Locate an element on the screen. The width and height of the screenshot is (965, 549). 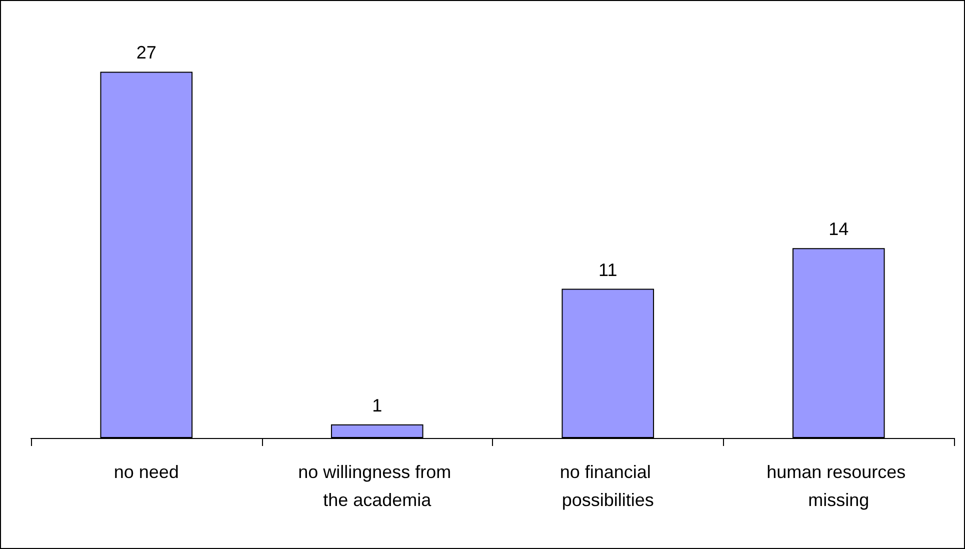
data-label: 1 is located at coordinates (377, 405).